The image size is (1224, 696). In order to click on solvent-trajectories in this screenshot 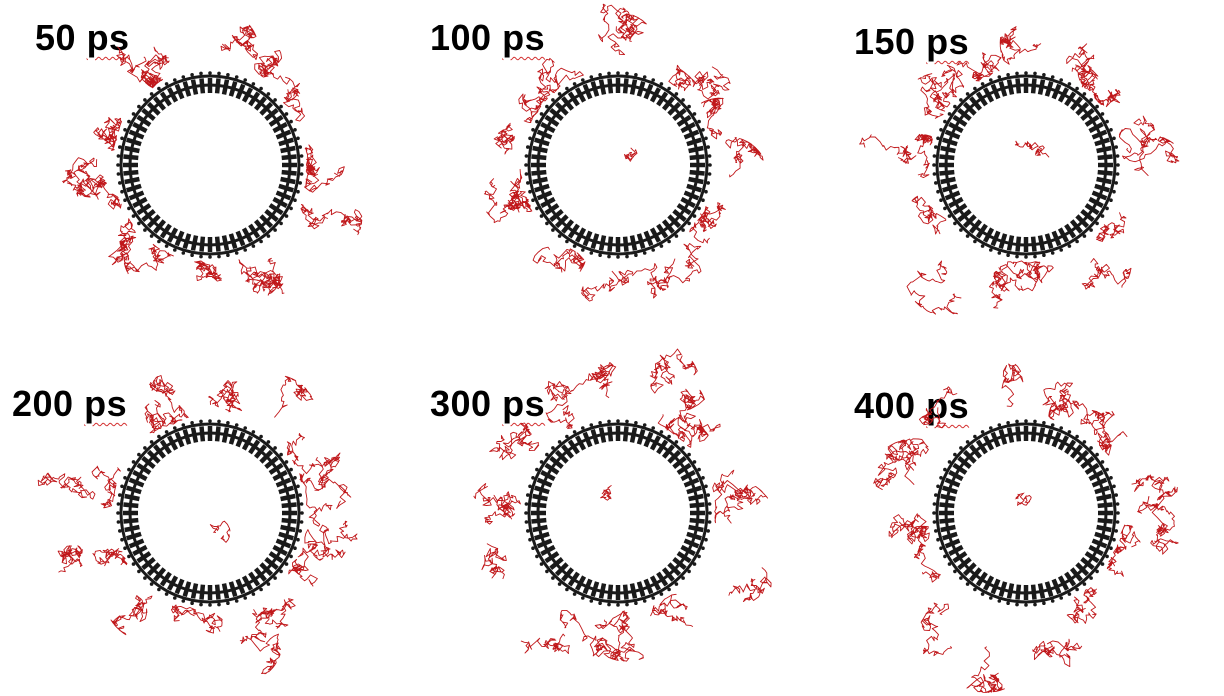, I will do `click(622, 505)`.